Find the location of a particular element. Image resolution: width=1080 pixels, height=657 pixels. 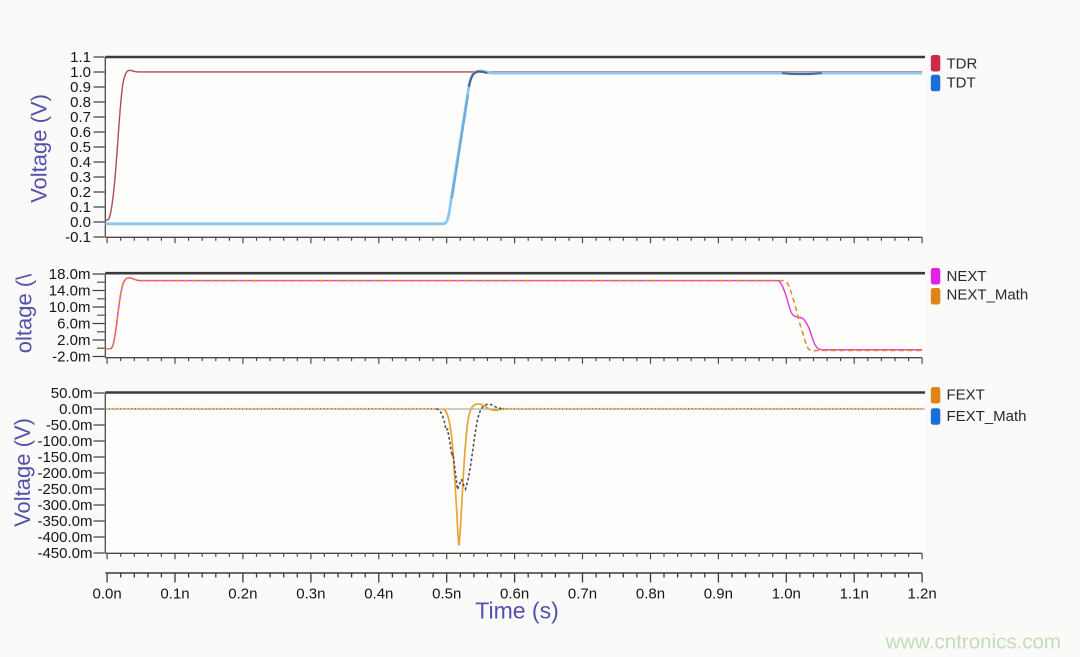

svg-text: 0.9 is located at coordinates (80, 87).